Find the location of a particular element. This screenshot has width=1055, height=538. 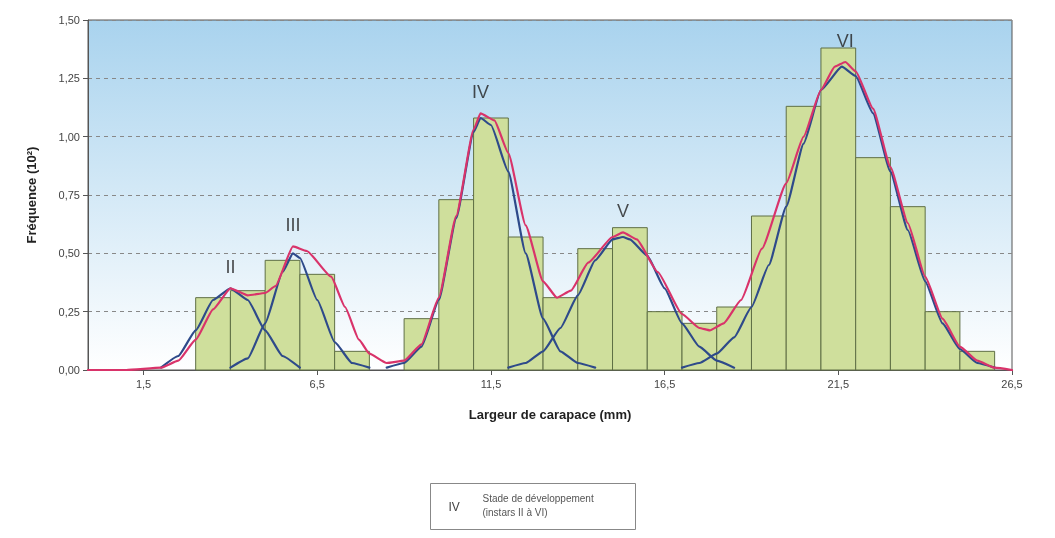

y-axis-title: Fréquence (10²) is located at coordinates (31, 195).